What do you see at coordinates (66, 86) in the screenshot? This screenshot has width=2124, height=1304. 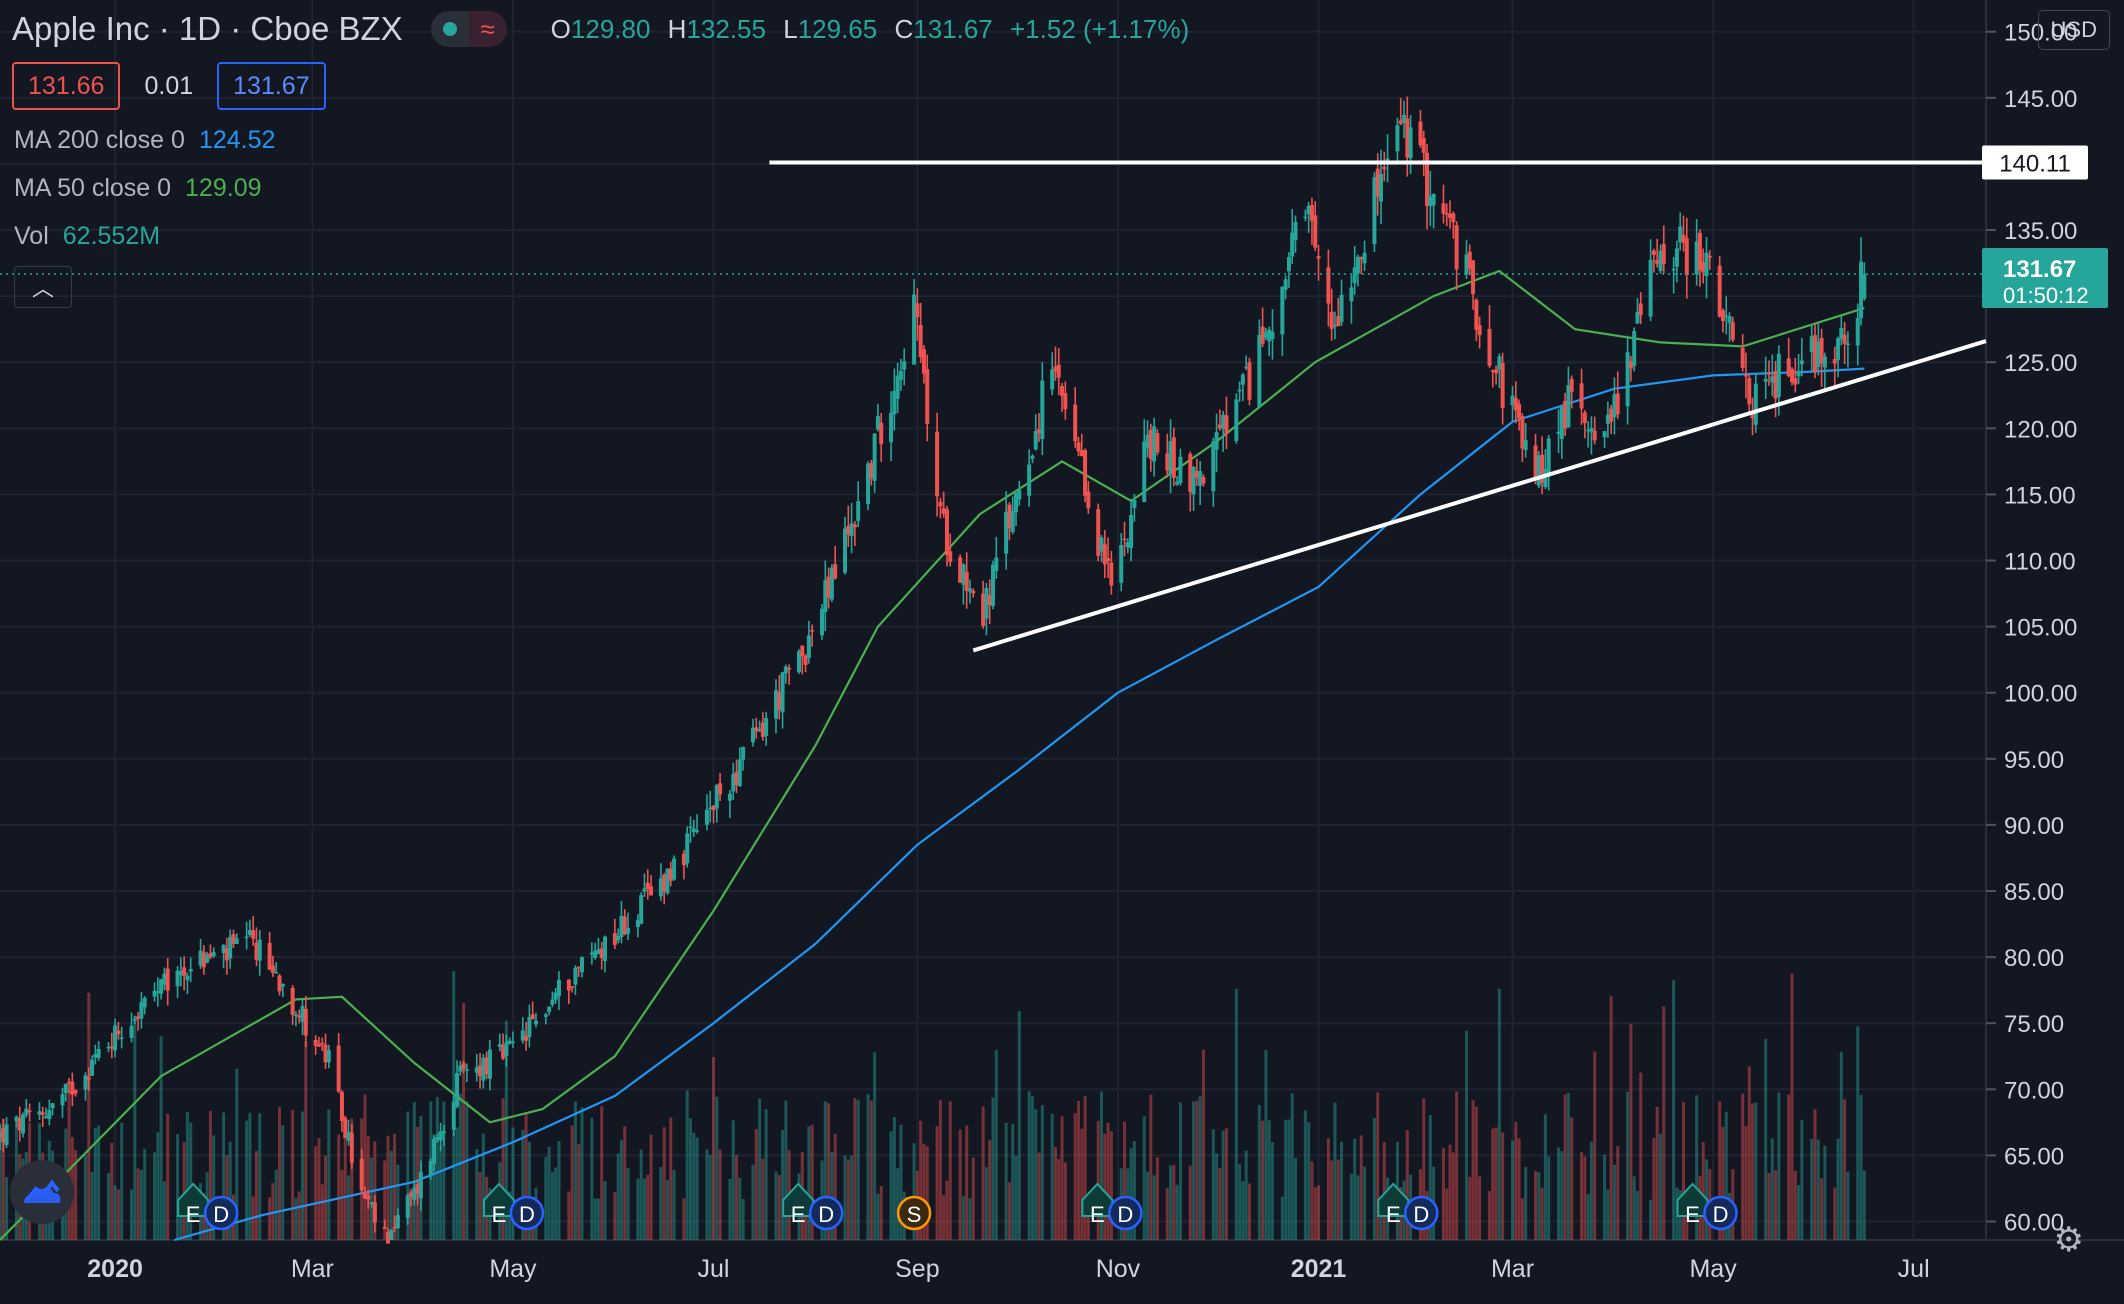 I see `sell-bid-button: 131.66` at bounding box center [66, 86].